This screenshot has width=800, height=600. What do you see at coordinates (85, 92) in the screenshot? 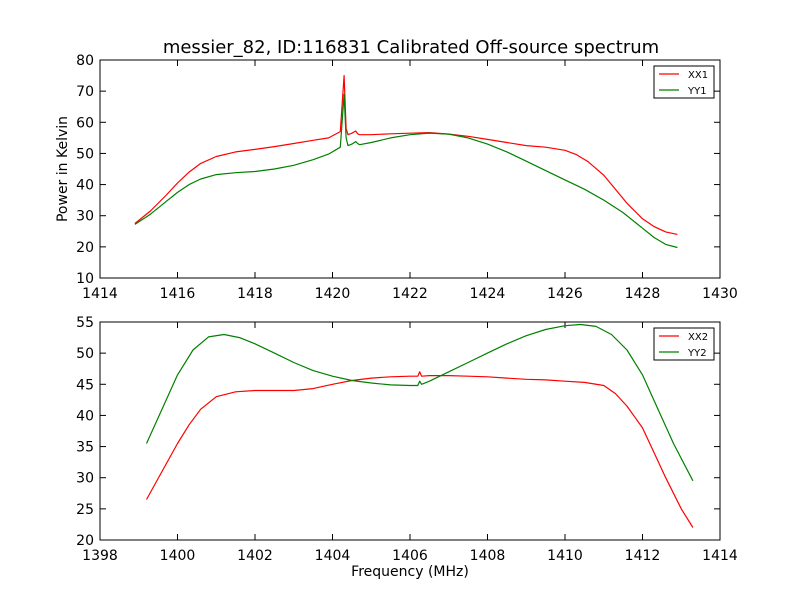
I see `y-tick-label: 70` at bounding box center [85, 92].